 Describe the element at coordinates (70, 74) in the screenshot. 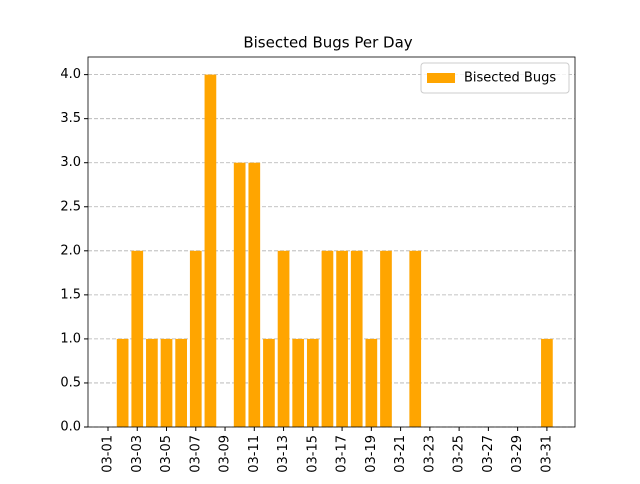

I see `y-tick-label: 4.0` at that location.